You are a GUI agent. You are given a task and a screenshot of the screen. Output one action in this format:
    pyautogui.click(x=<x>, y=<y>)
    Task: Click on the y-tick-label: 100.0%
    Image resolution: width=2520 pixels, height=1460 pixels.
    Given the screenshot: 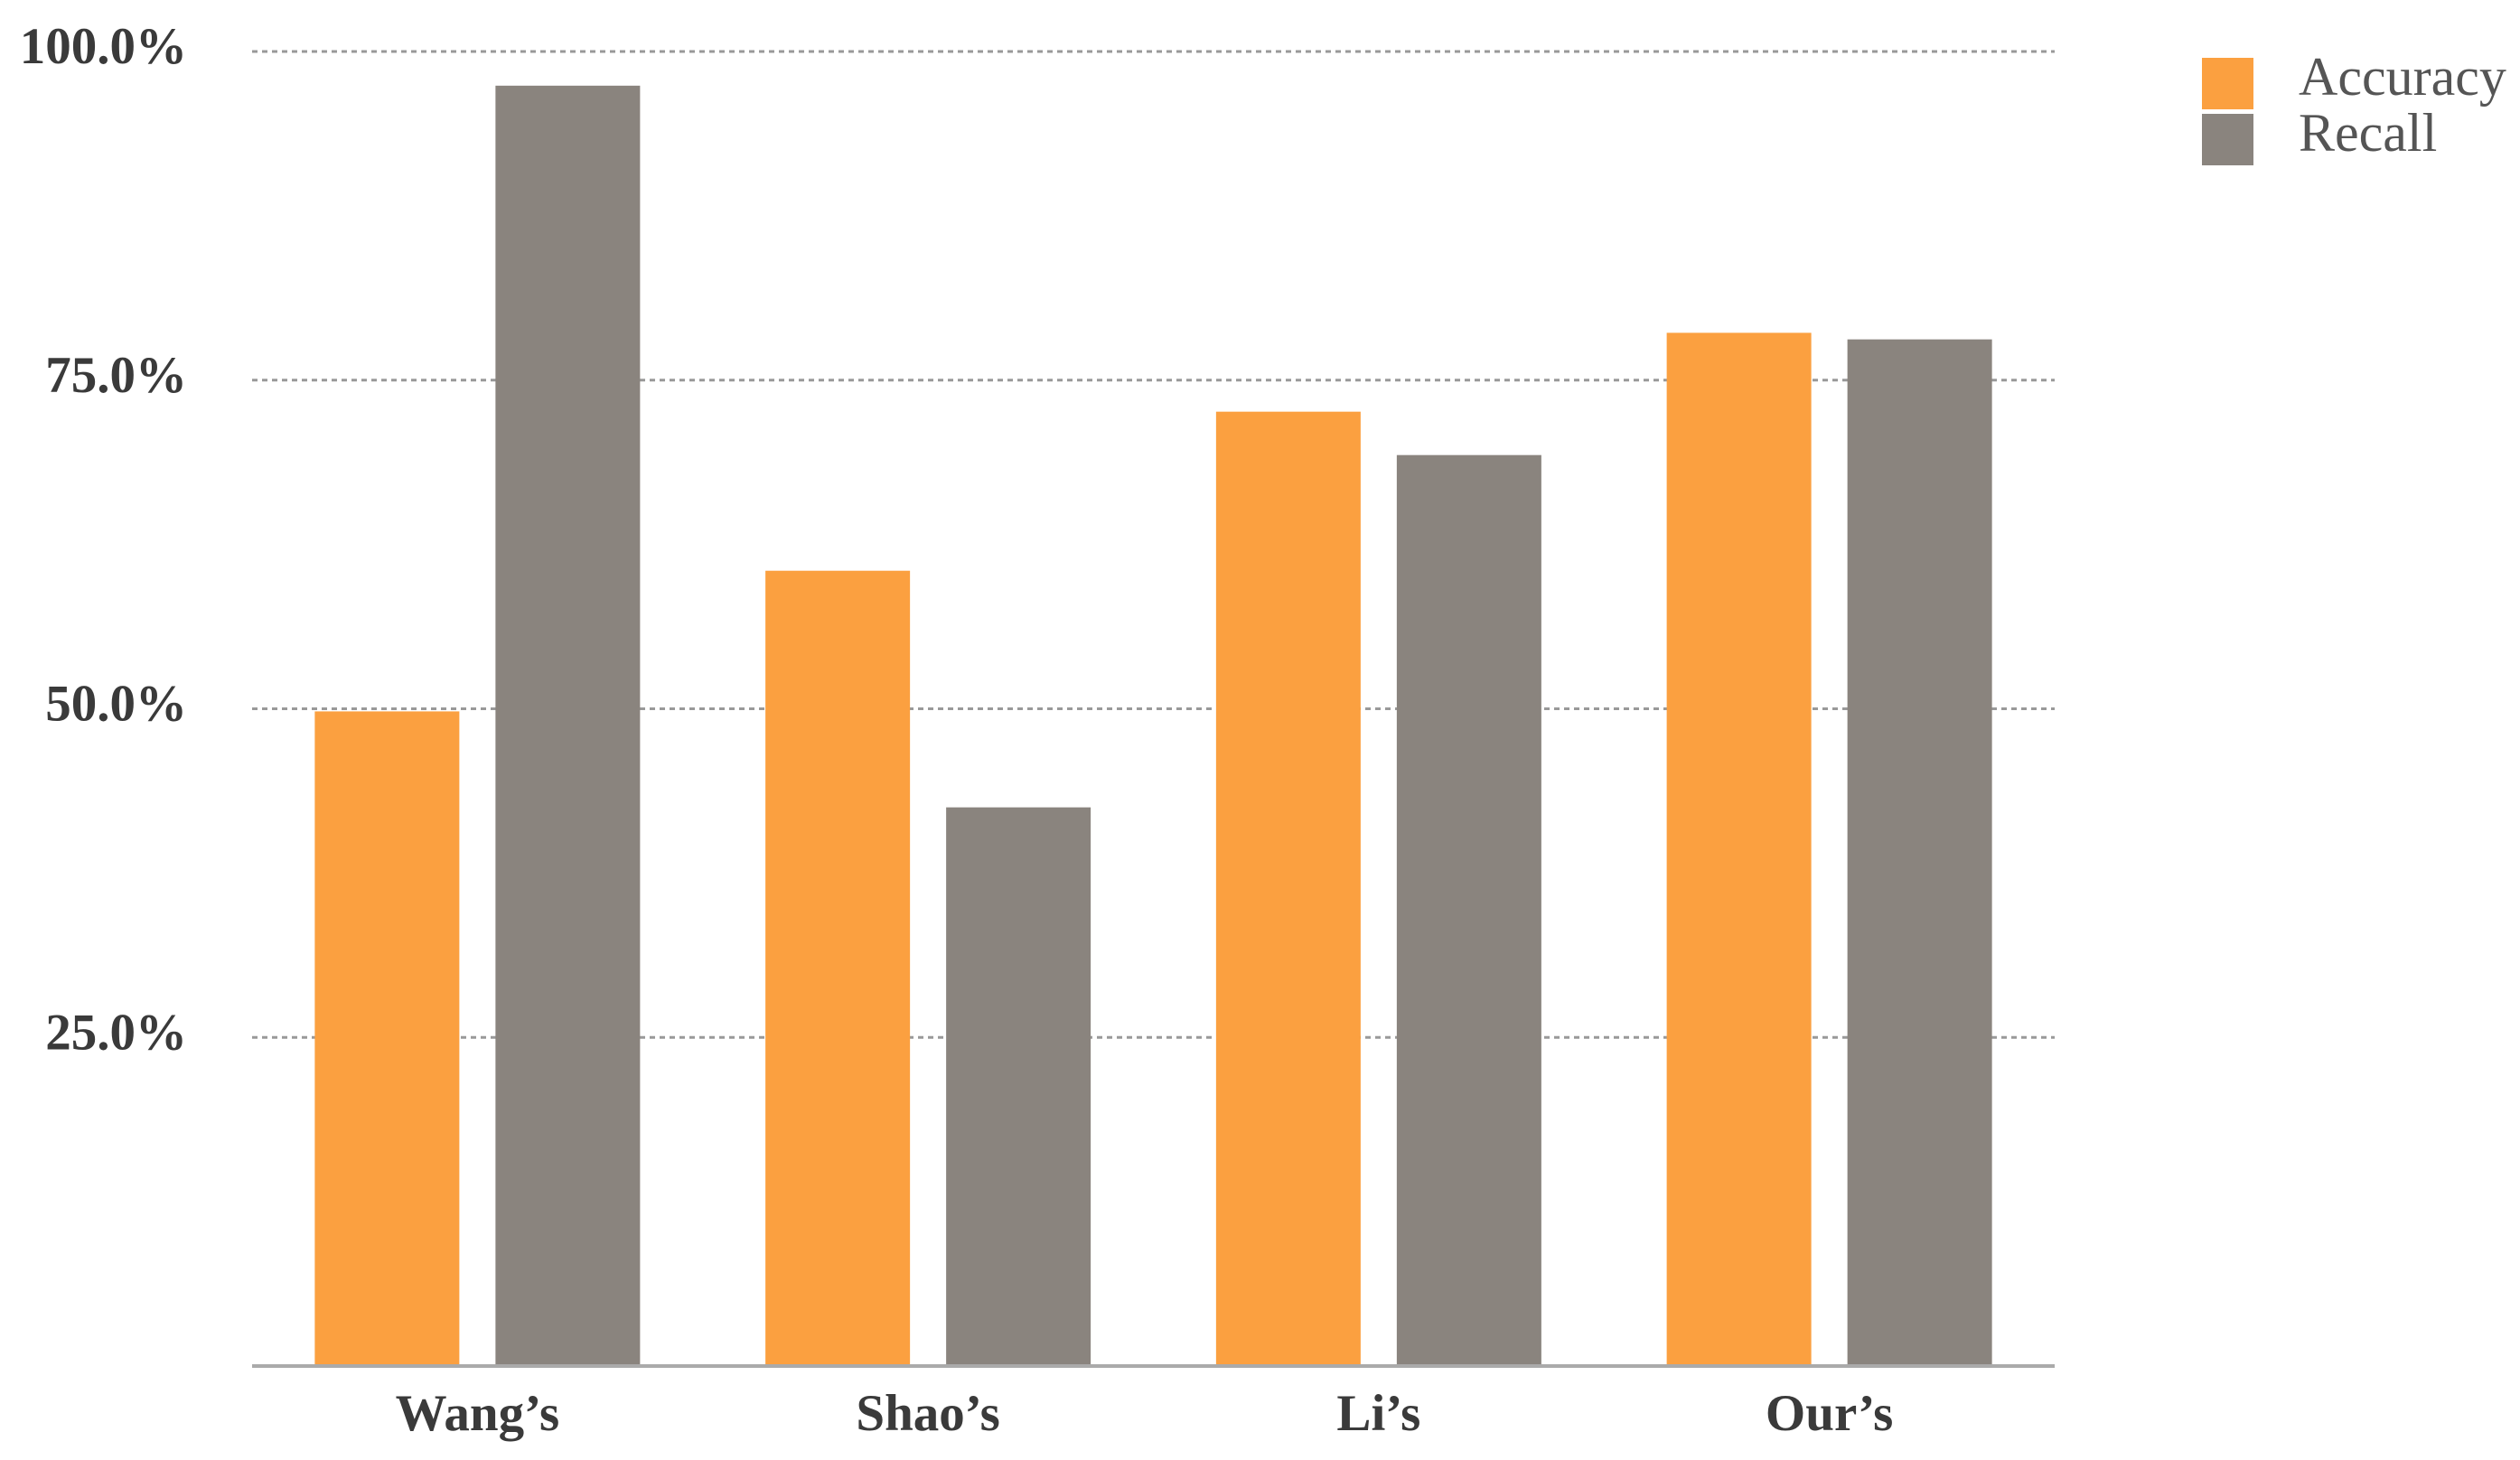 What is the action you would take?
    pyautogui.click(x=104, y=46)
    